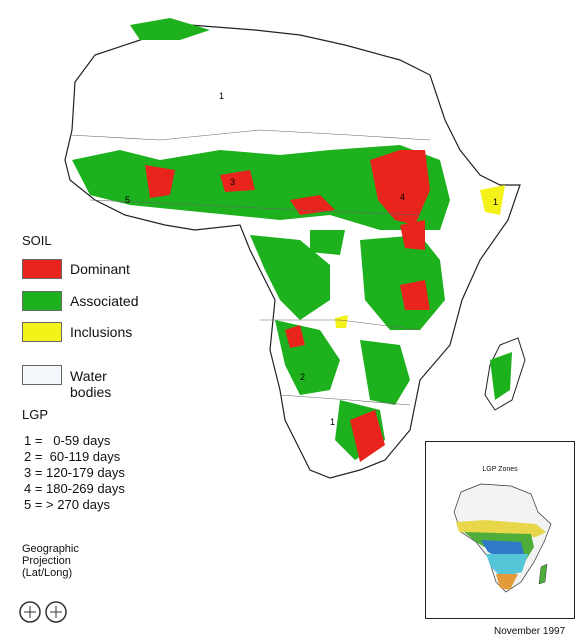 The image size is (580, 637). What do you see at coordinates (127, 200) in the screenshot?
I see `zone-label: 5` at bounding box center [127, 200].